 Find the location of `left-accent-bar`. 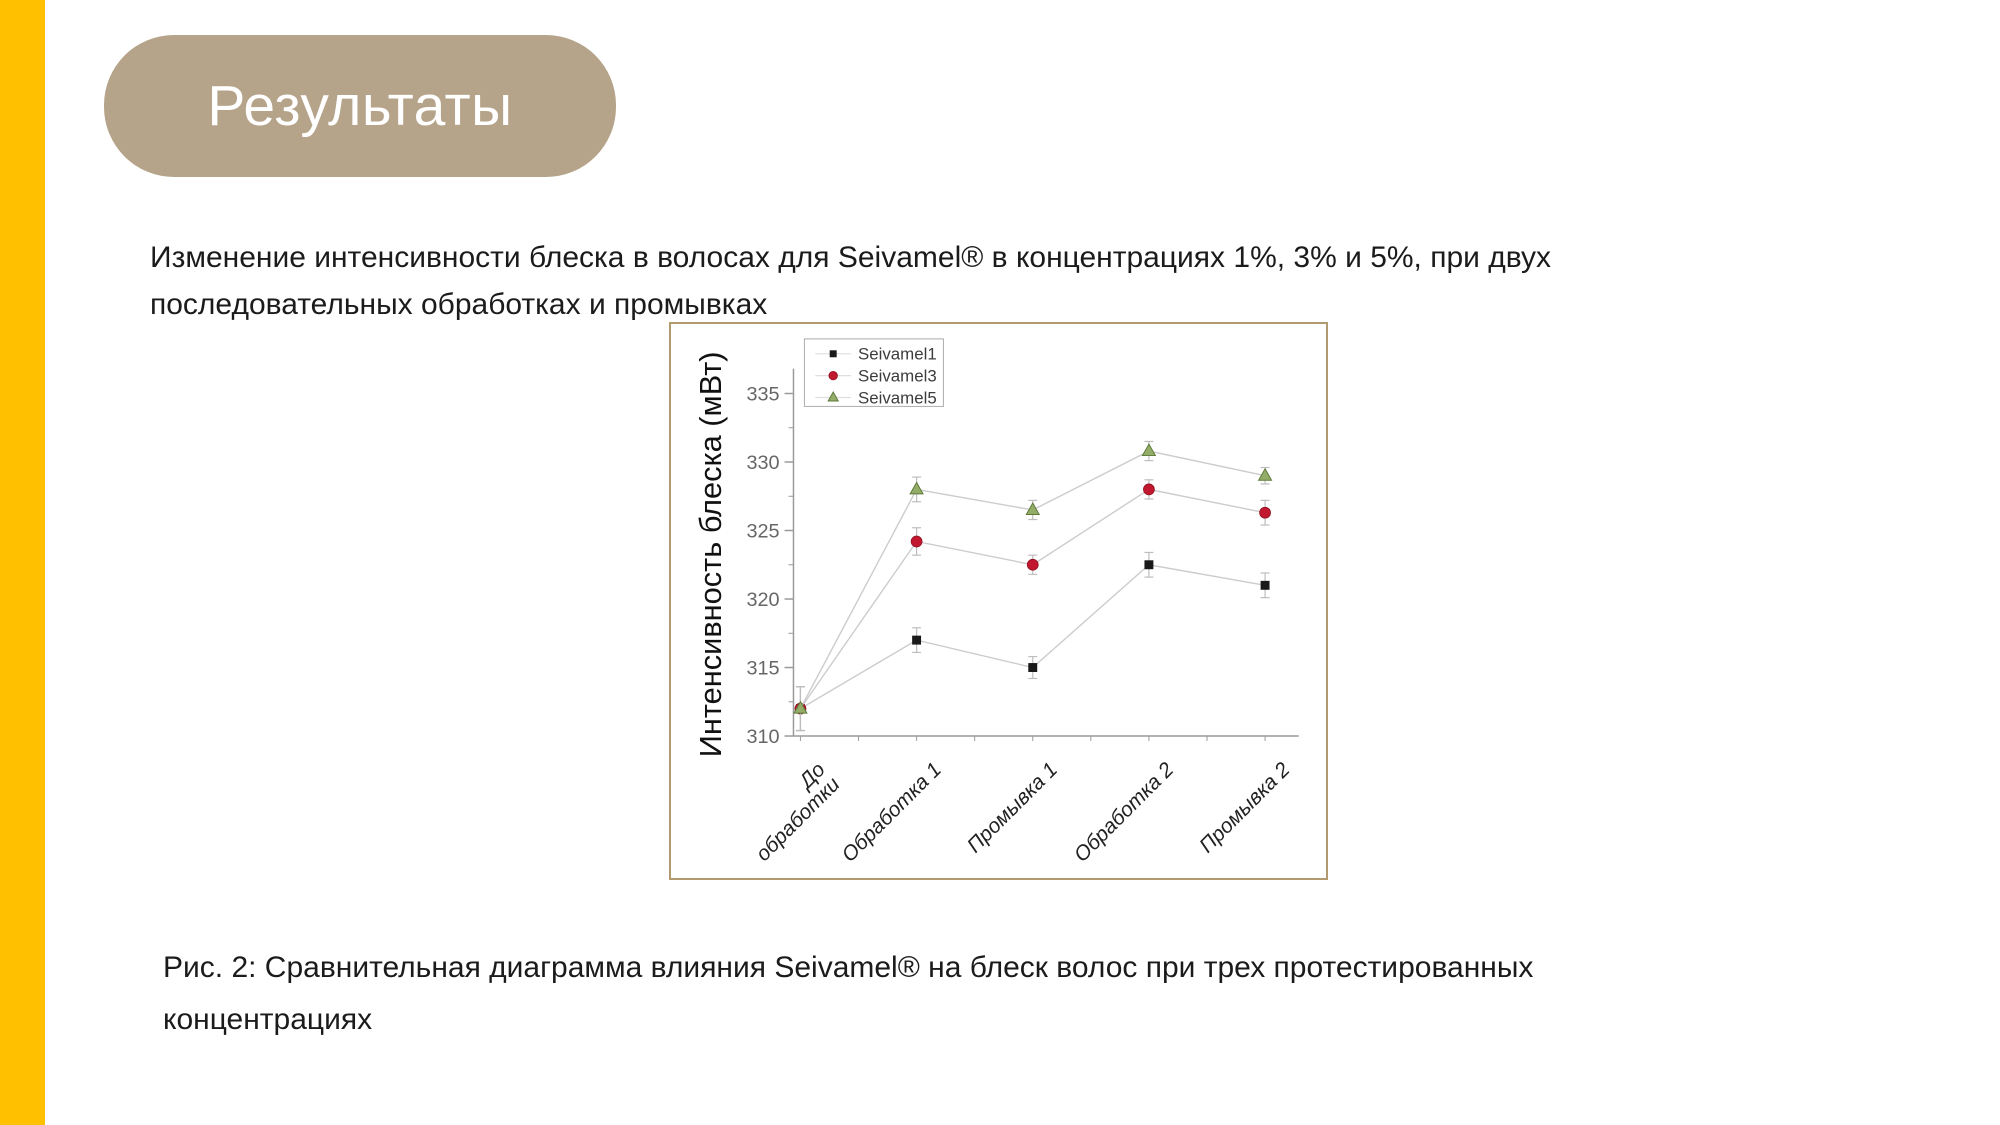

left-accent-bar is located at coordinates (22, 562).